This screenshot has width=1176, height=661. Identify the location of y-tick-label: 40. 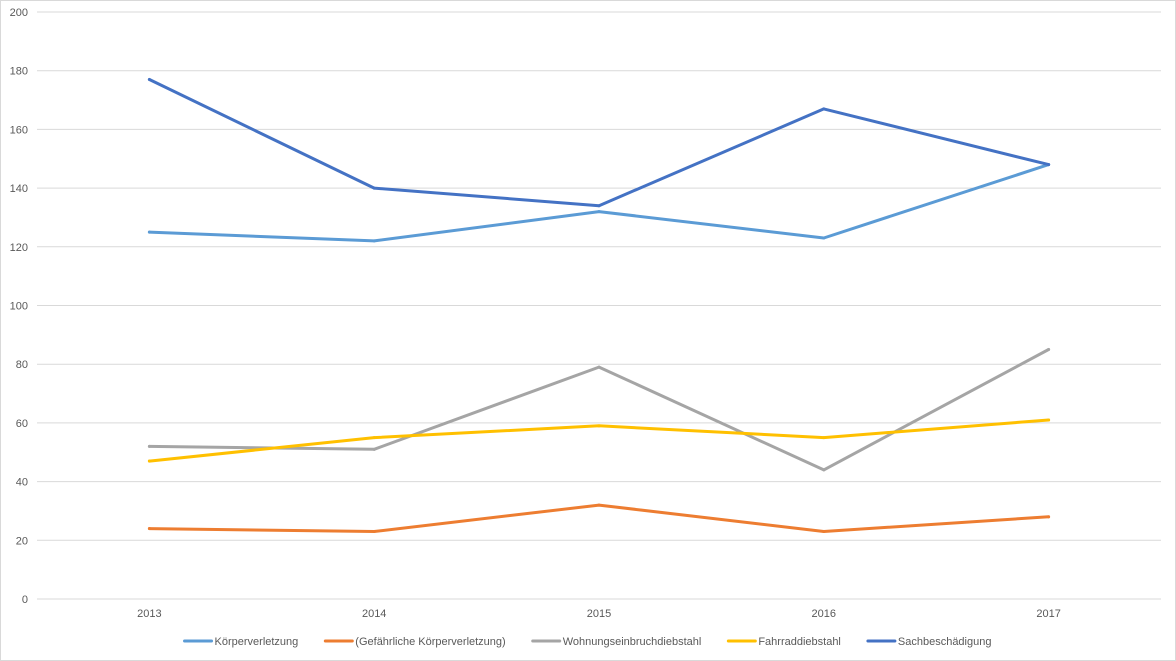
(22, 483).